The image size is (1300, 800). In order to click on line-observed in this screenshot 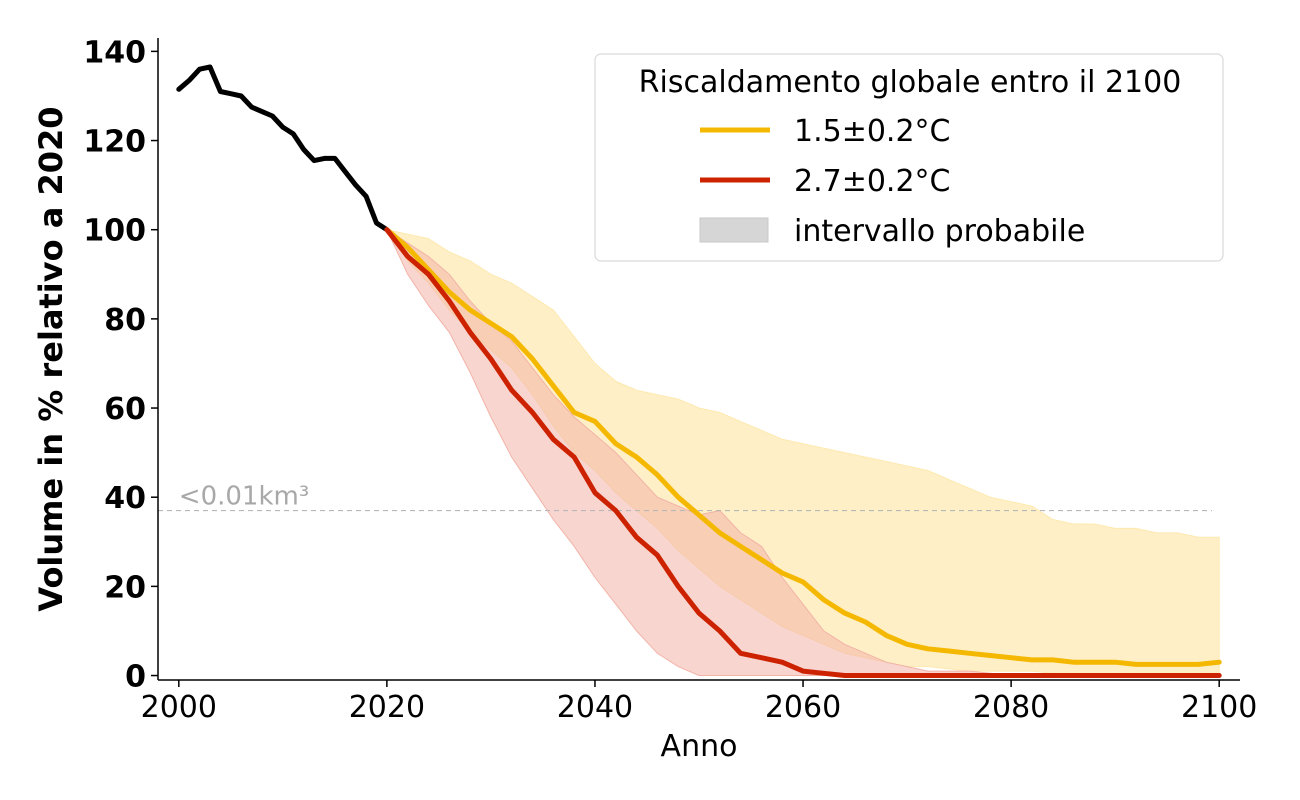, I will do `click(283, 148)`.